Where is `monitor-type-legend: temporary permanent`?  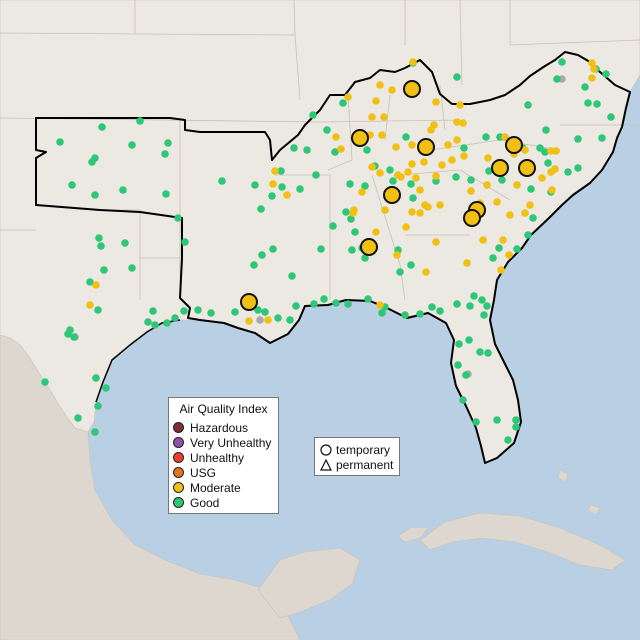 monitor-type-legend: temporary permanent is located at coordinates (357, 456).